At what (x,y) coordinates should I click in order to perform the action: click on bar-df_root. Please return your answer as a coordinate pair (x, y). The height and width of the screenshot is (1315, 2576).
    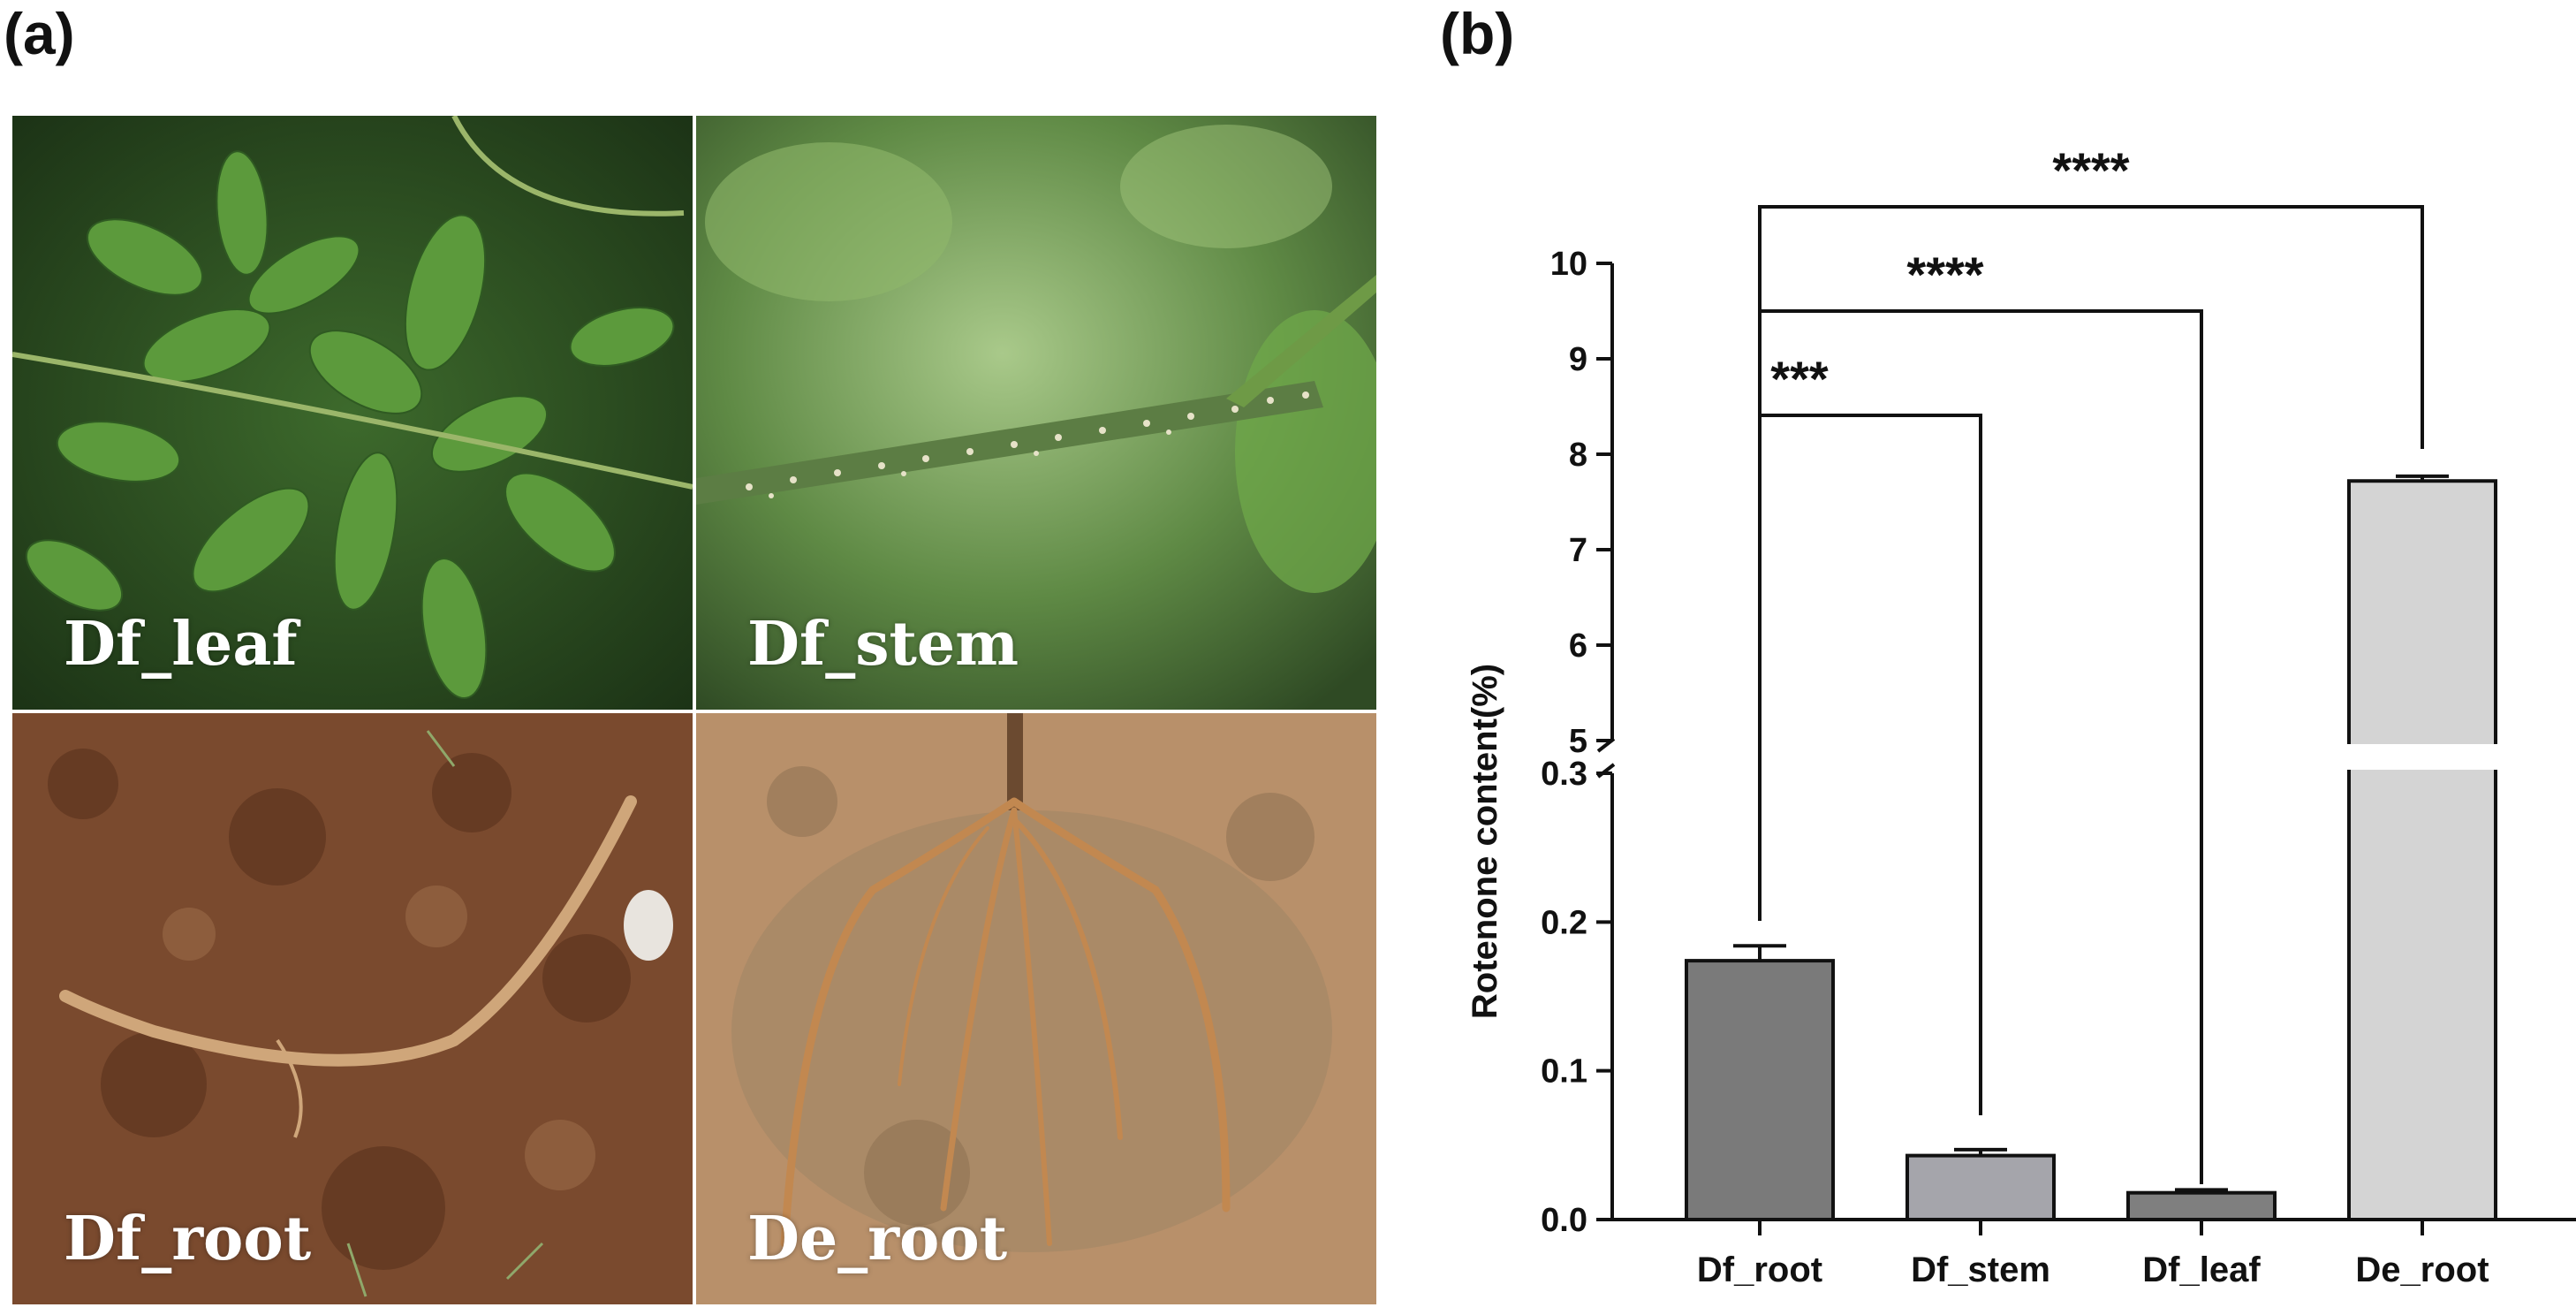
    Looking at the image, I should click on (1760, 1090).